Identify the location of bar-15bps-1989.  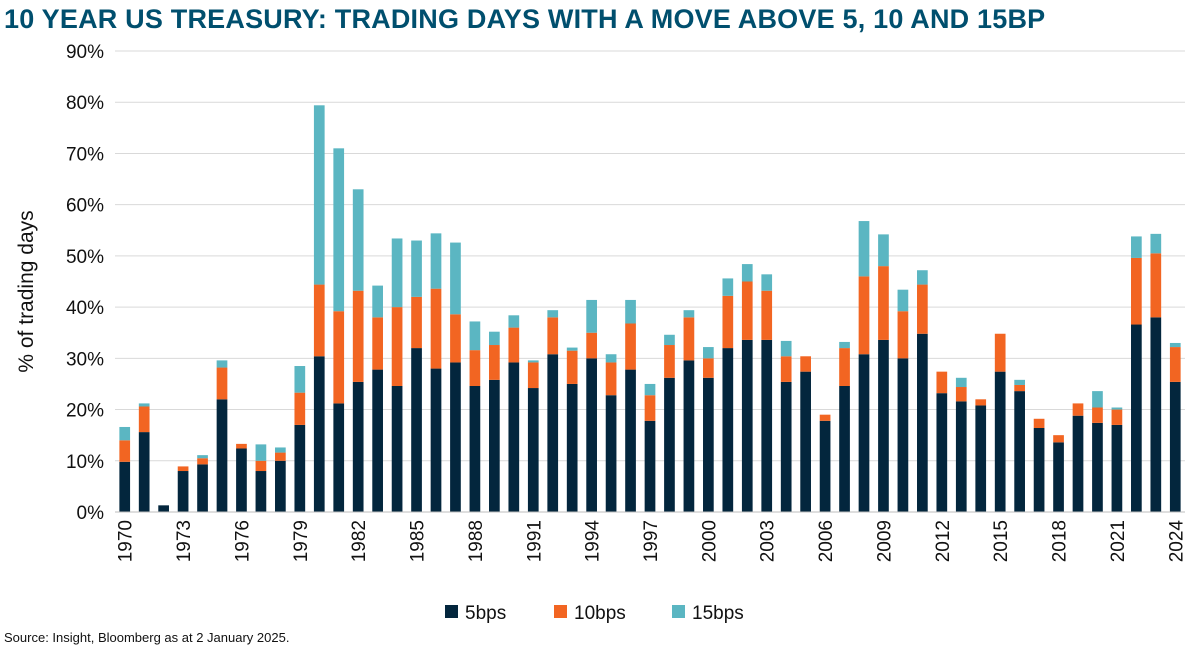
(494, 338).